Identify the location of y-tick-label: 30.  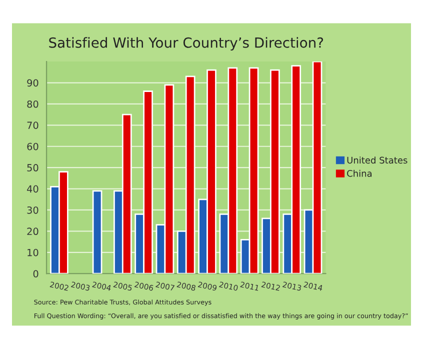
(32, 210).